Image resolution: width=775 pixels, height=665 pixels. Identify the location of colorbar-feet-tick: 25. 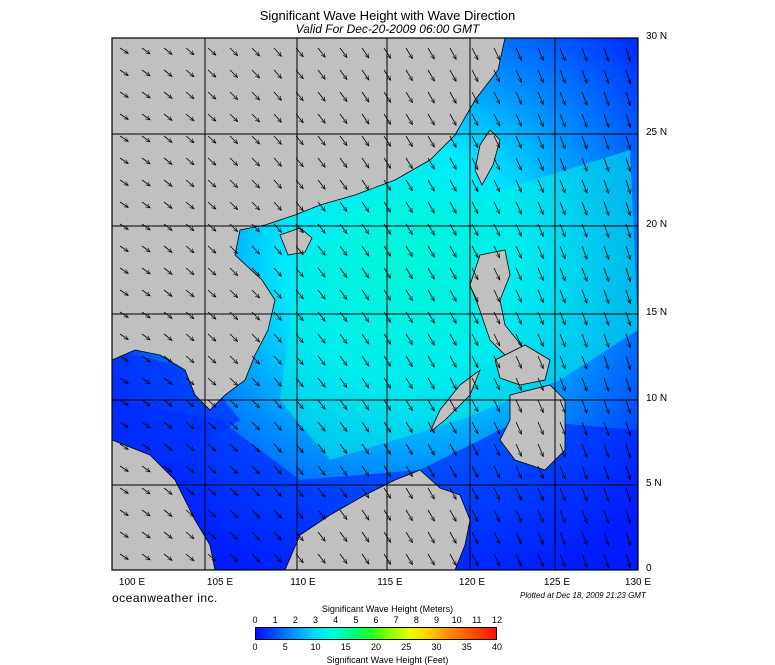
(406, 647).